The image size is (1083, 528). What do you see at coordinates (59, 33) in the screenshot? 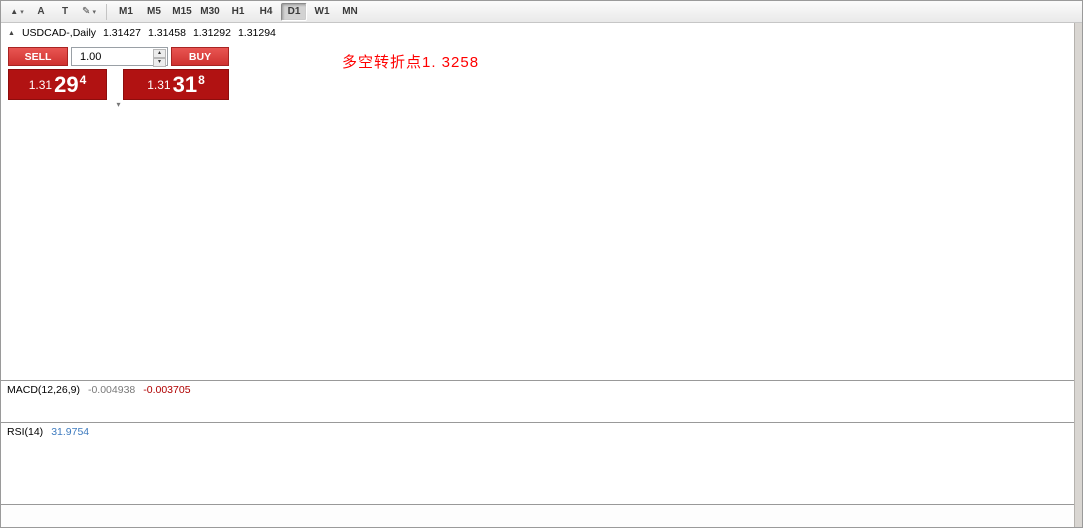
I see `symbol-name: USDCAD-,Daily` at bounding box center [59, 33].